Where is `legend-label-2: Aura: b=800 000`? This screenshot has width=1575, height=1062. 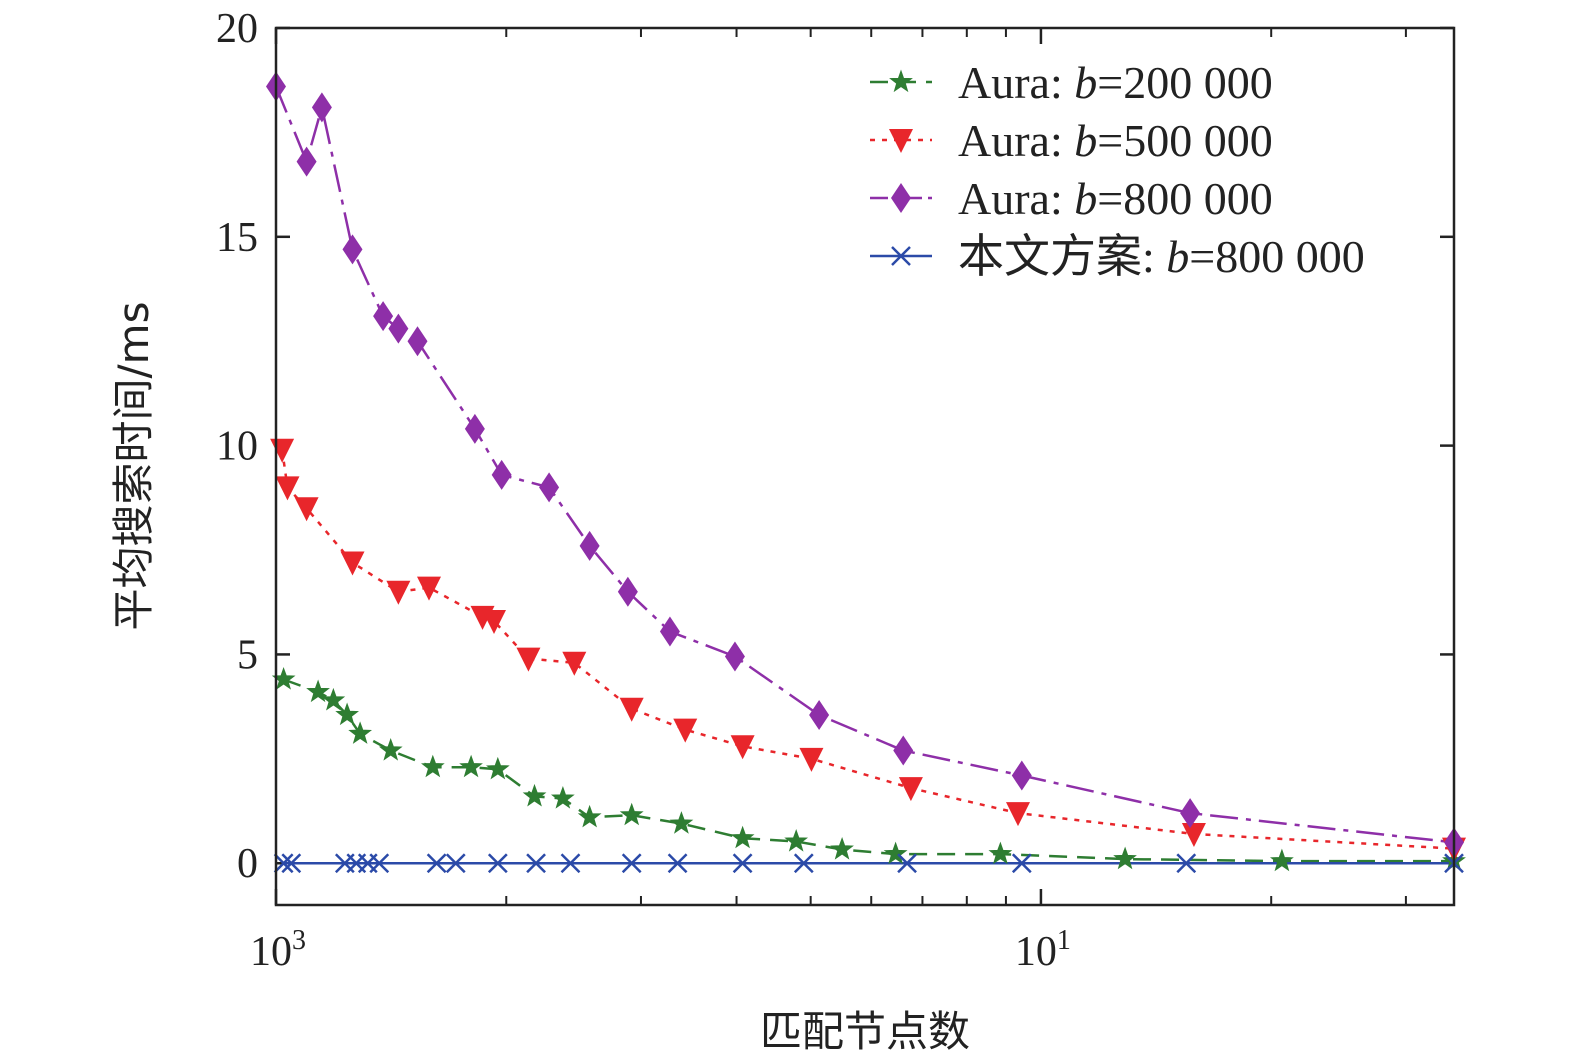 legend-label-2: Aura: b=800 000 is located at coordinates (1115, 198).